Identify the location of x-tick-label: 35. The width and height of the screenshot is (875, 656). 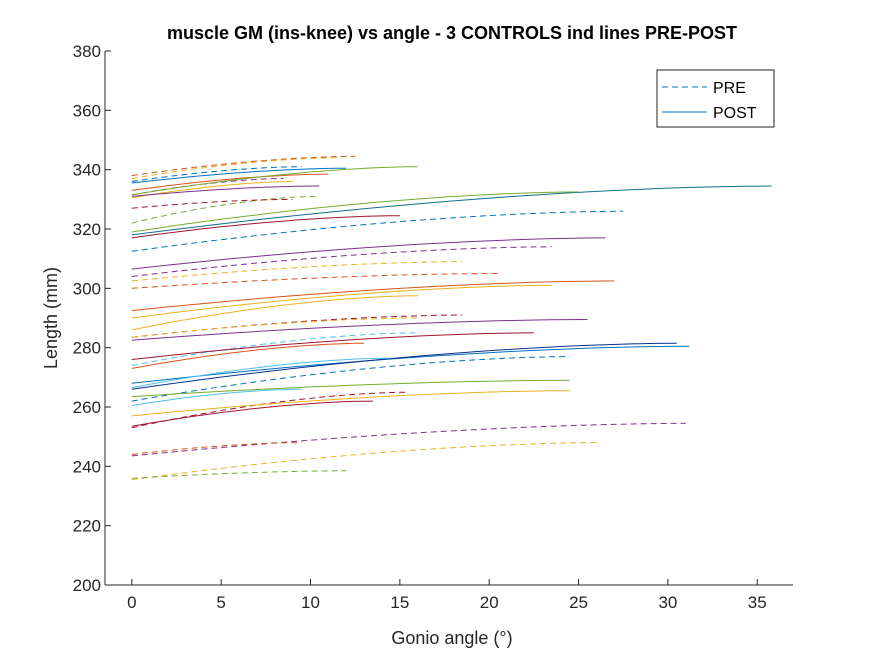
(757, 602).